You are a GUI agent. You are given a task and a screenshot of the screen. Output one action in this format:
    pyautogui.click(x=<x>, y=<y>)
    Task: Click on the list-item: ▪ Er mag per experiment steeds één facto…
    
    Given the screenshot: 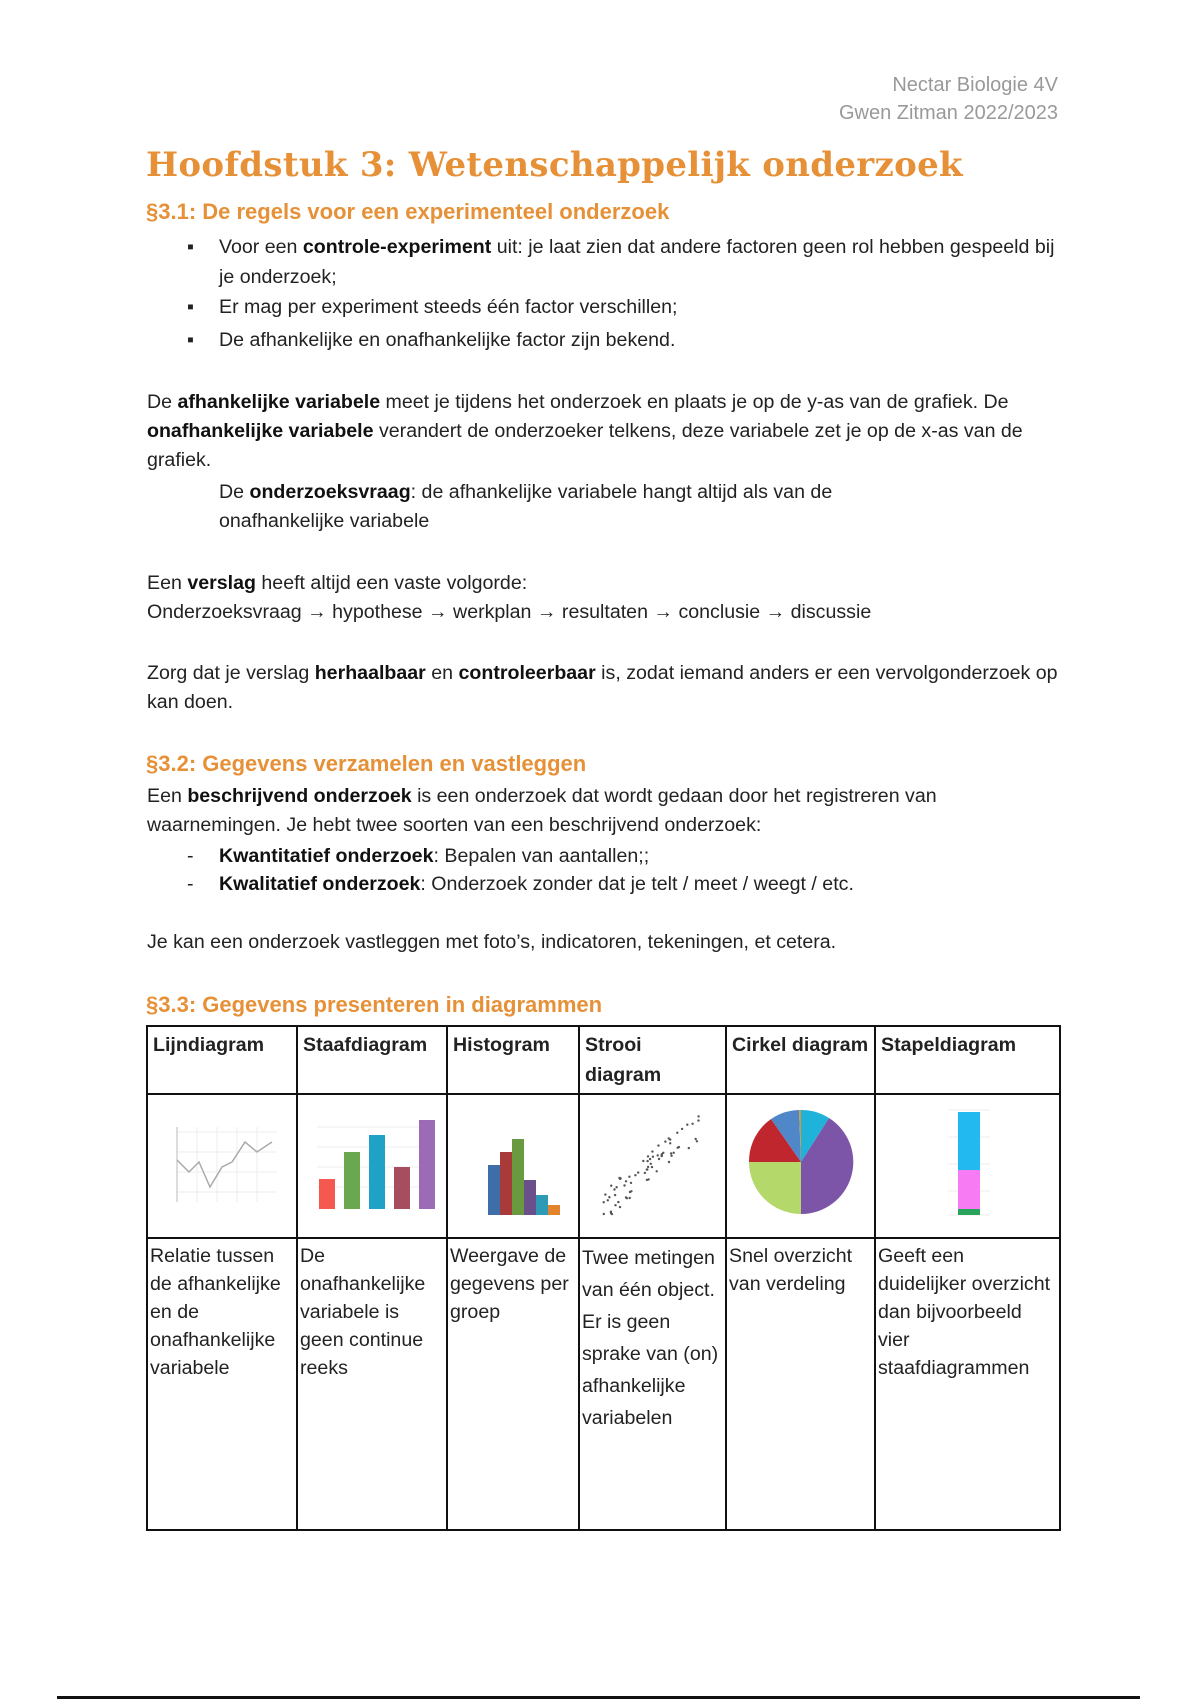 What is the action you would take?
    pyautogui.click(x=622, y=307)
    